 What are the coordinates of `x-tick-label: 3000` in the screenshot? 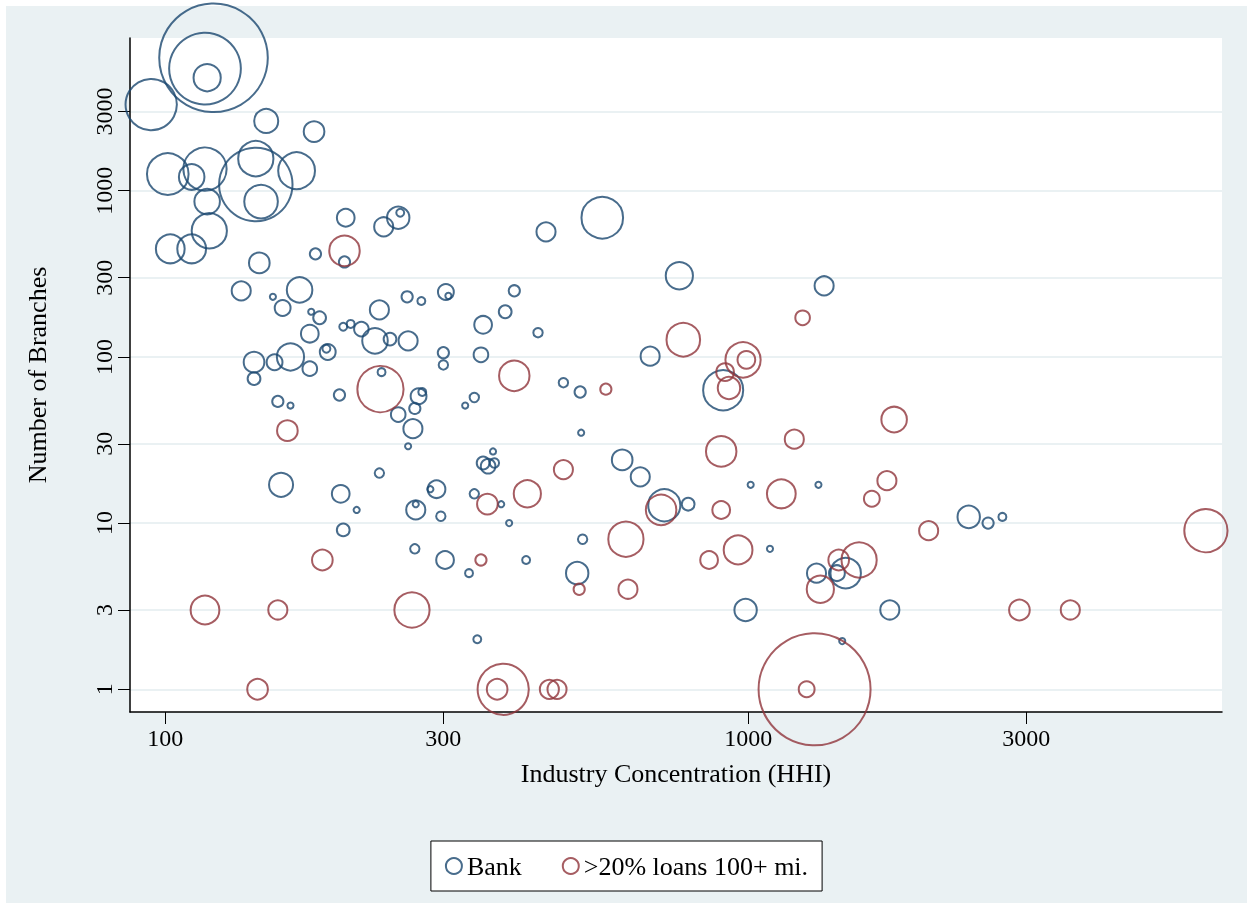 It's located at (1026, 738).